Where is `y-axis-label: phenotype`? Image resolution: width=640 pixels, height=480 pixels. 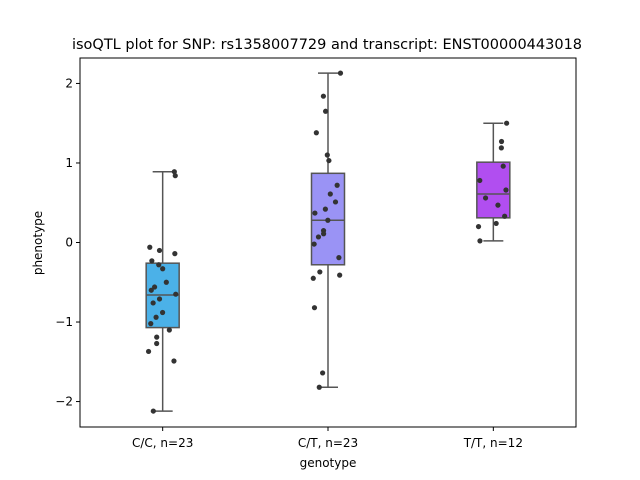
y-axis-label: phenotype is located at coordinates (38, 243).